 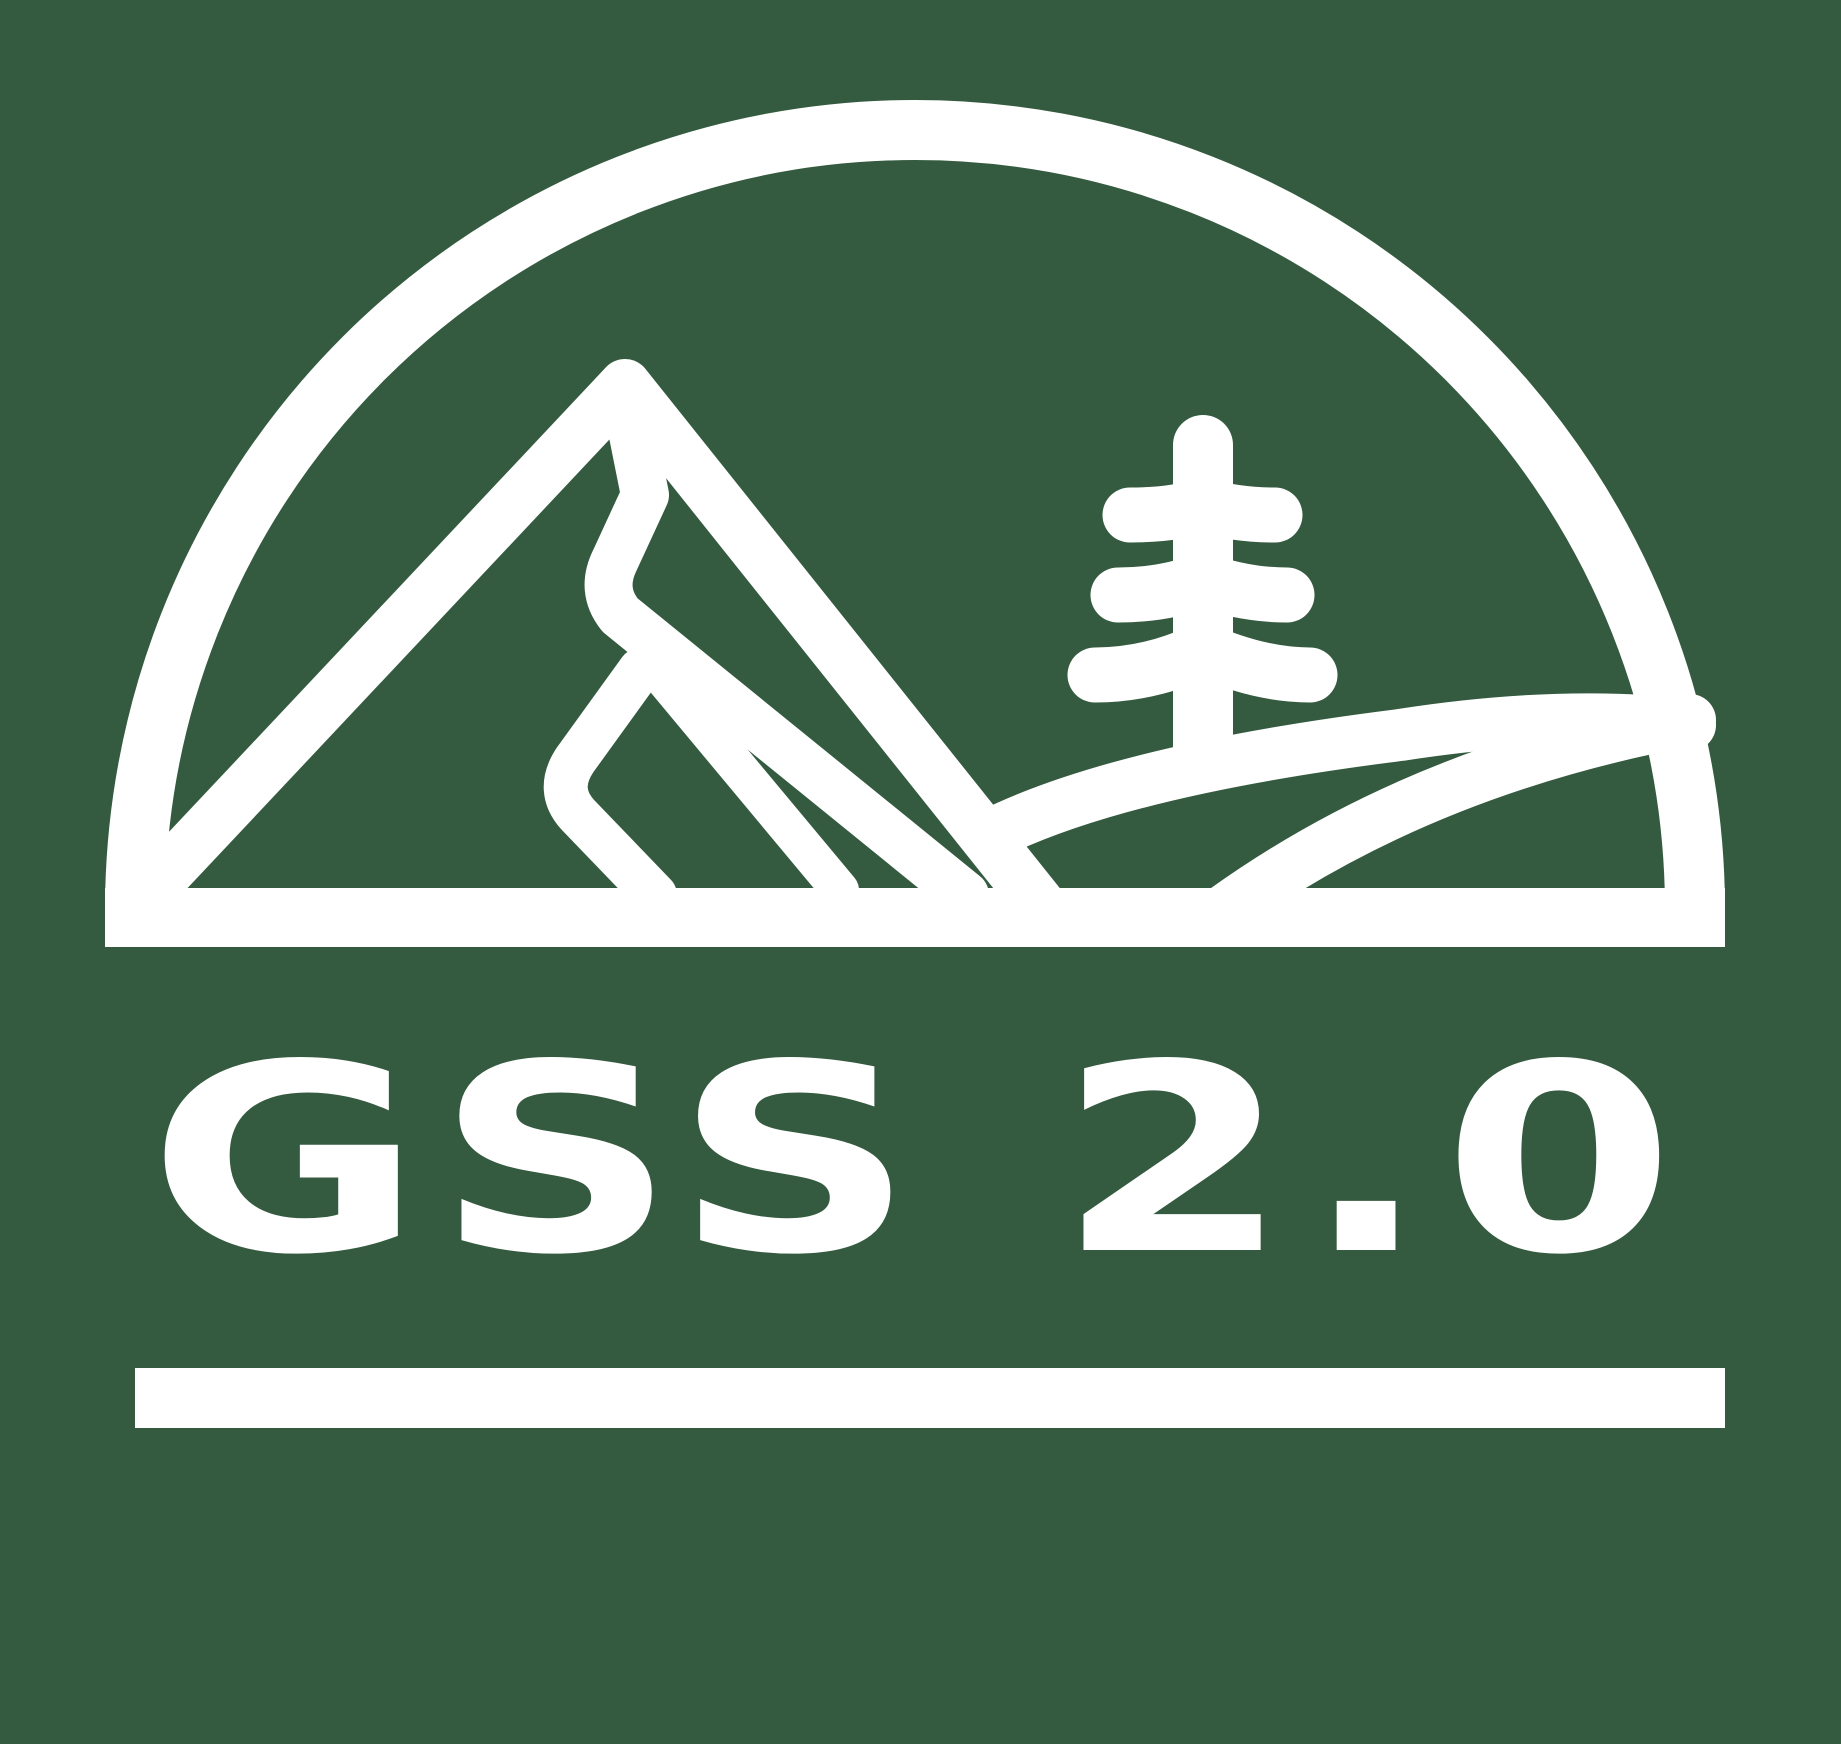 I want to click on dome-baseline, so click(x=915, y=917).